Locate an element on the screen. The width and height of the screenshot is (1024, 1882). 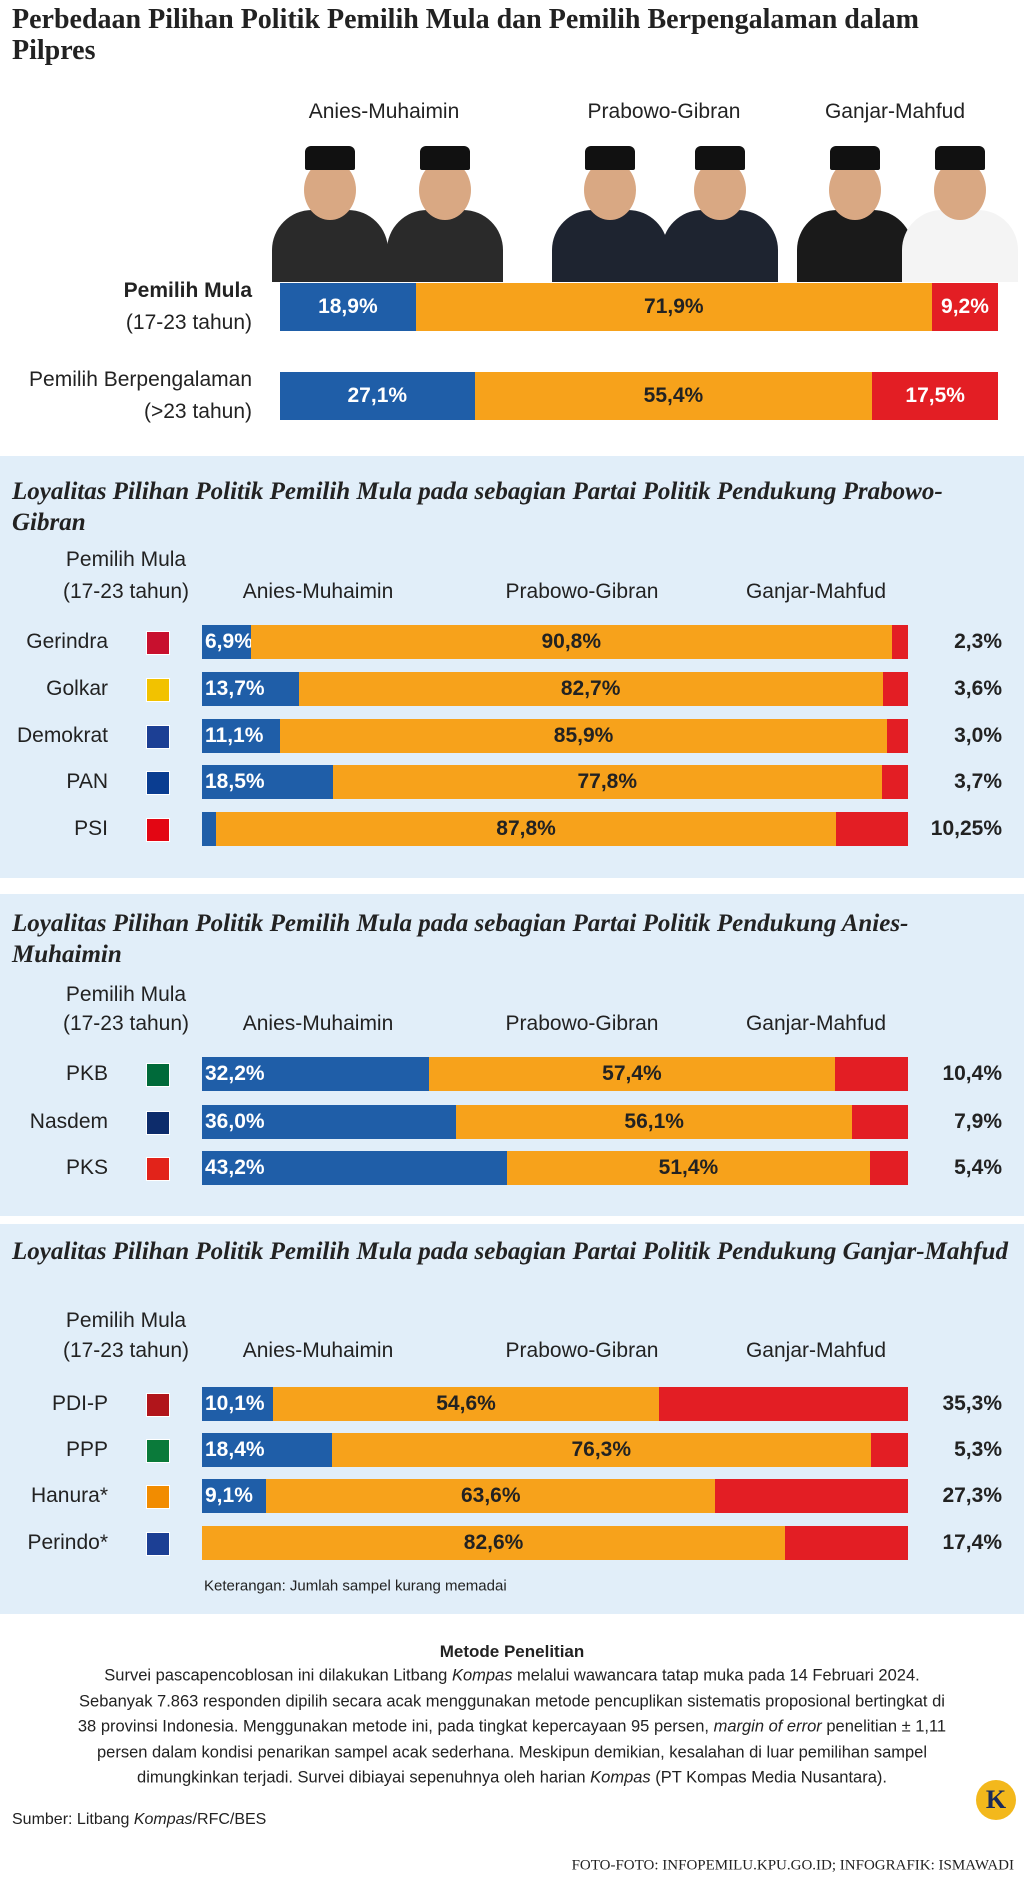
value-label: 10,4% is located at coordinates (972, 1073).